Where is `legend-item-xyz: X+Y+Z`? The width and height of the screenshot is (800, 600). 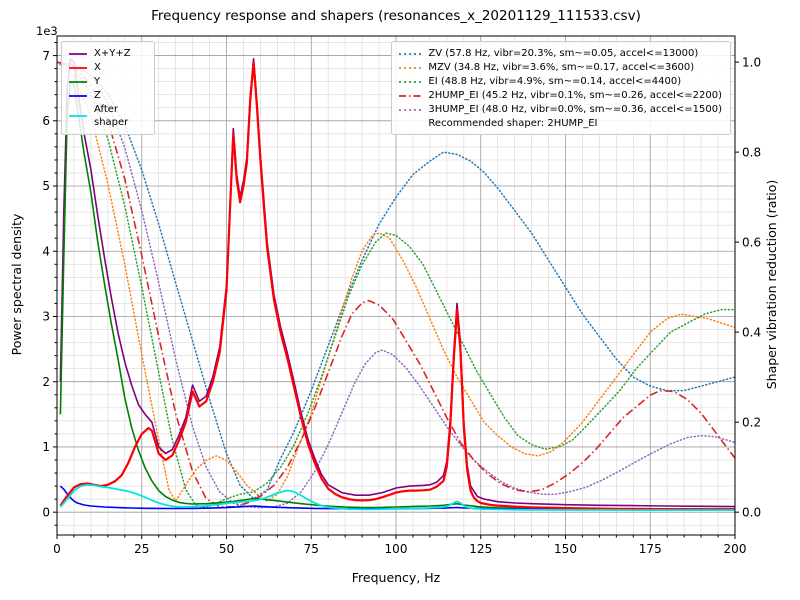 legend-item-xyz: X+Y+Z is located at coordinates (107, 53).